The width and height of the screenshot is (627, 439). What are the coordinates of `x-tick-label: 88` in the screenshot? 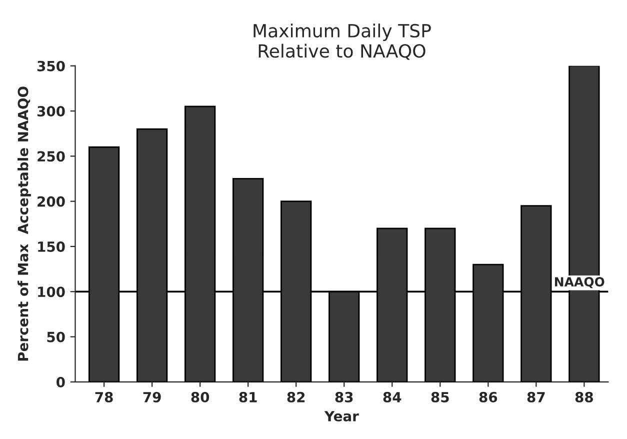 It's located at (584, 397).